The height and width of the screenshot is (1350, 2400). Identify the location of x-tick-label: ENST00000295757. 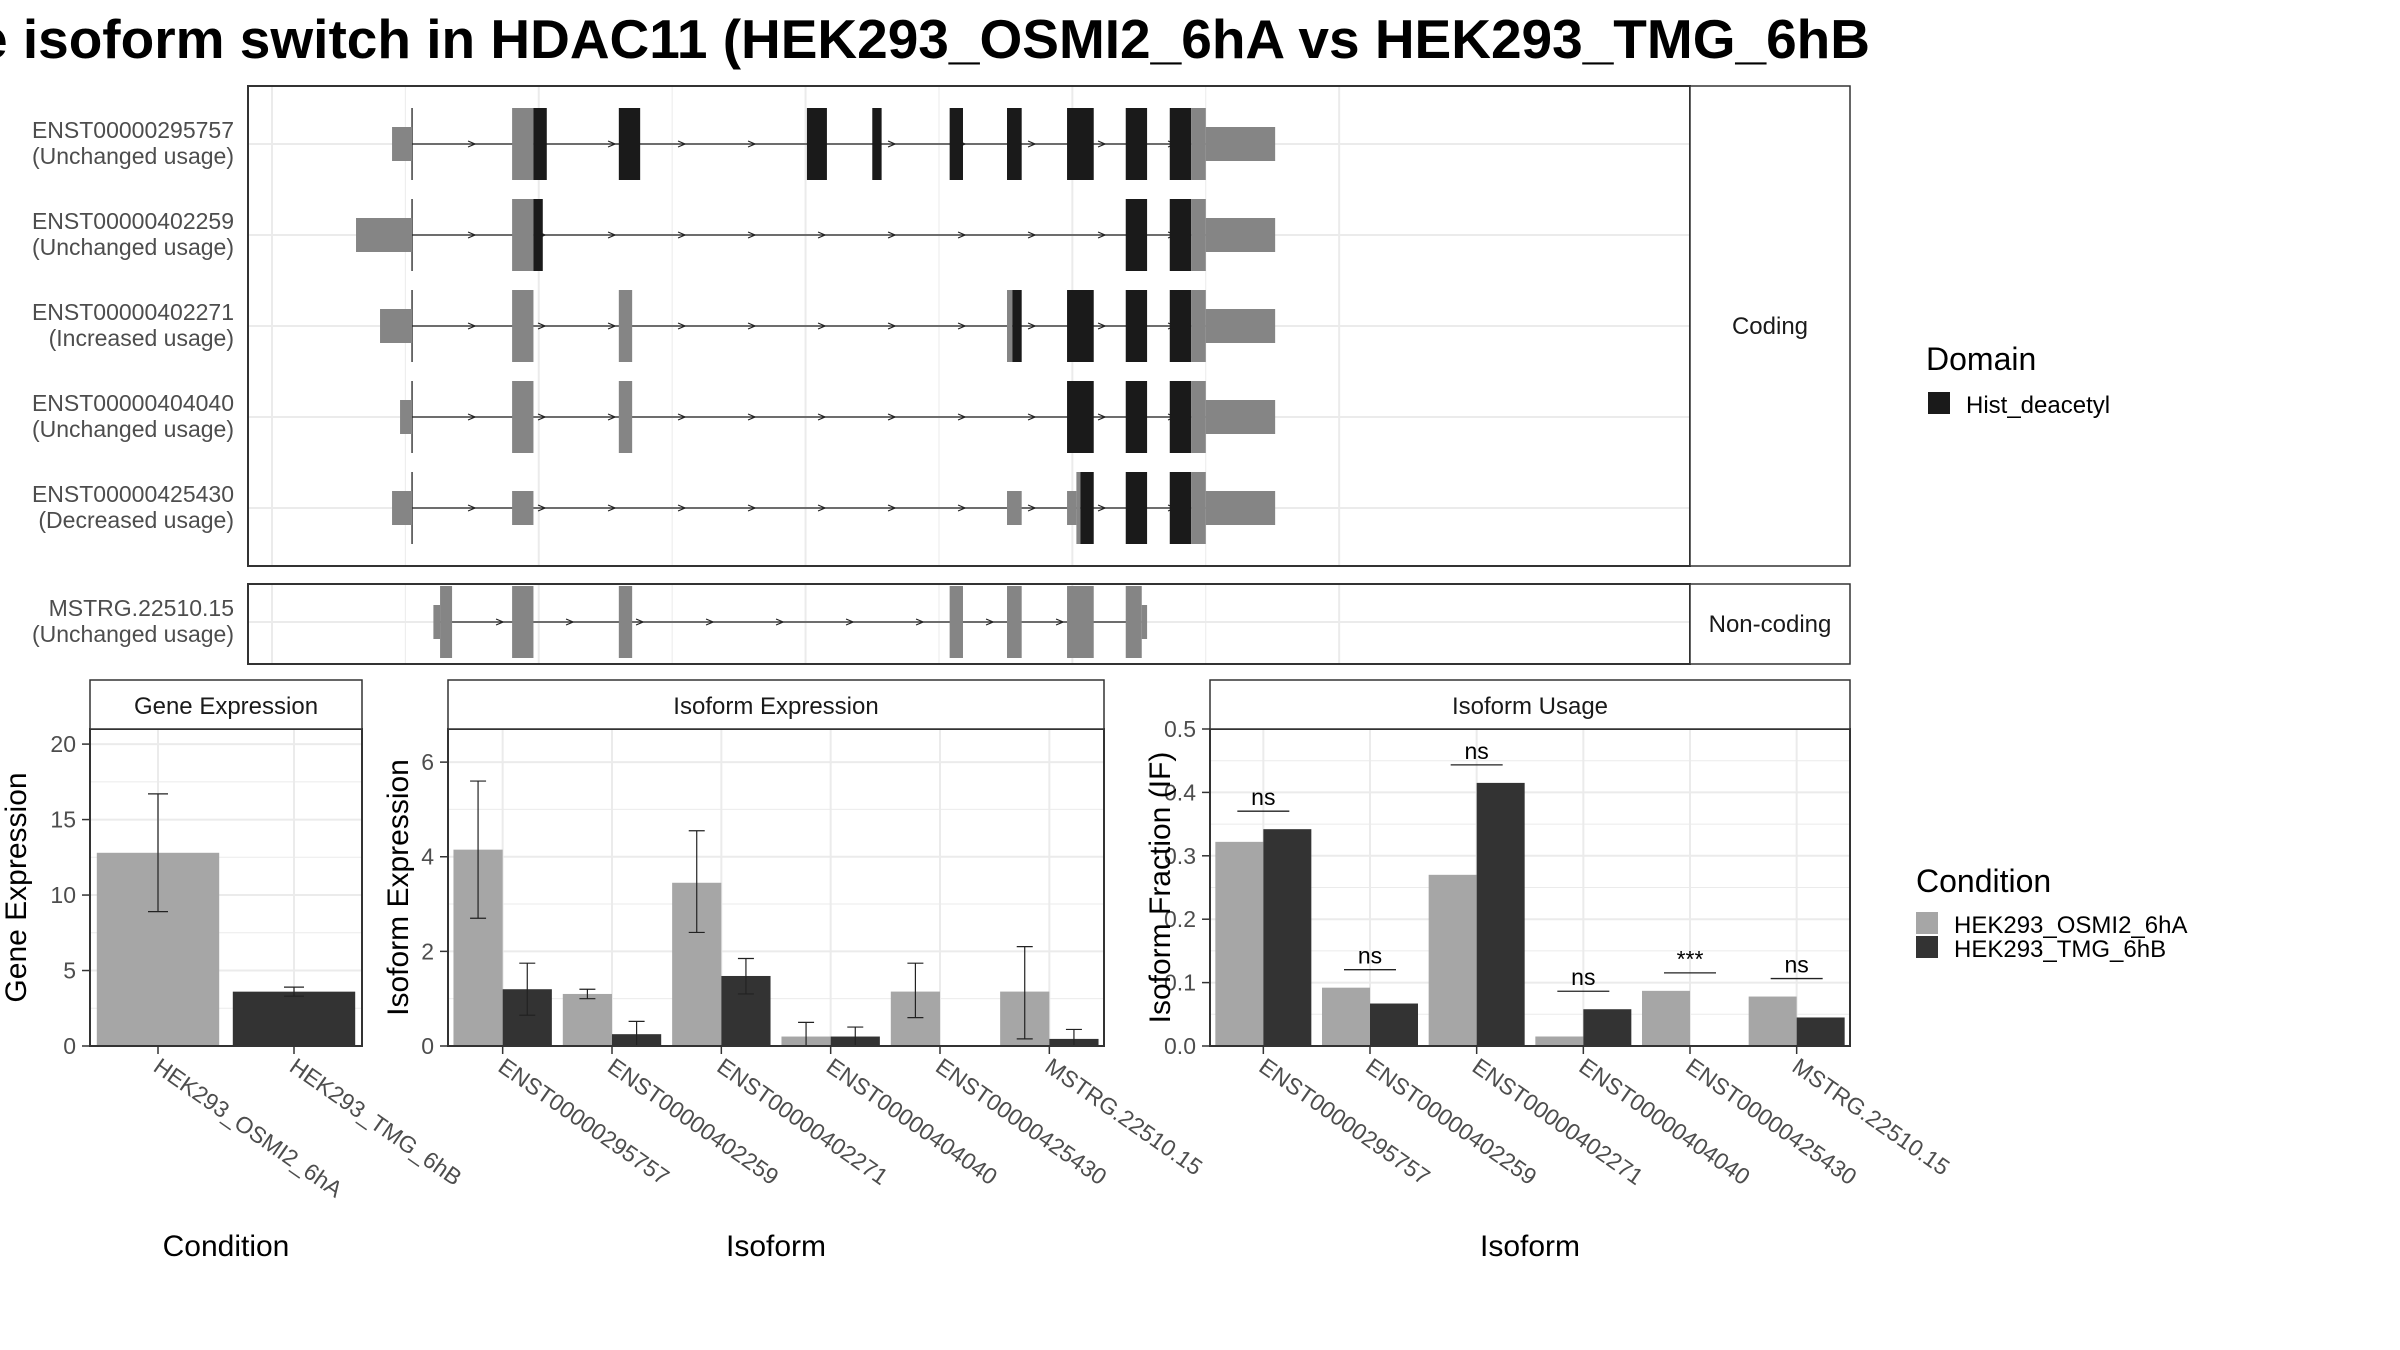
(1344, 1121).